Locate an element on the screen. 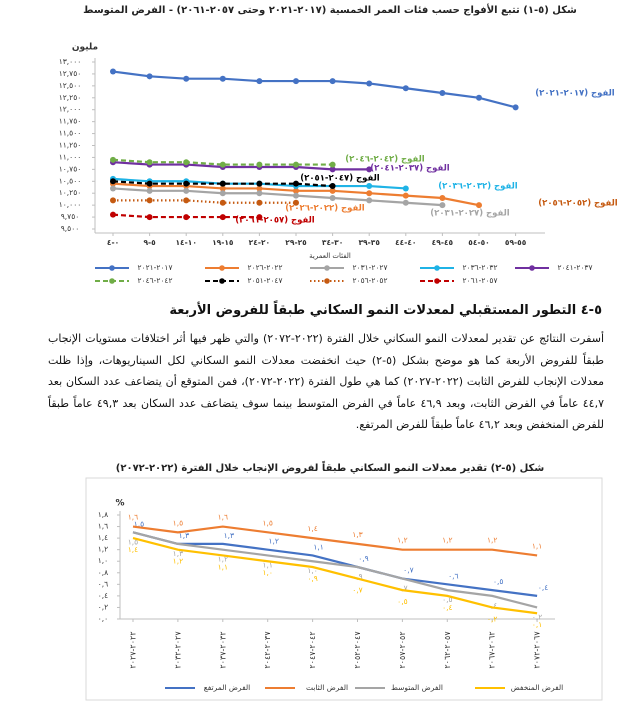  x-tick-label: ٢٠٣٧-٢٠٤٢ is located at coordinates (267, 650).